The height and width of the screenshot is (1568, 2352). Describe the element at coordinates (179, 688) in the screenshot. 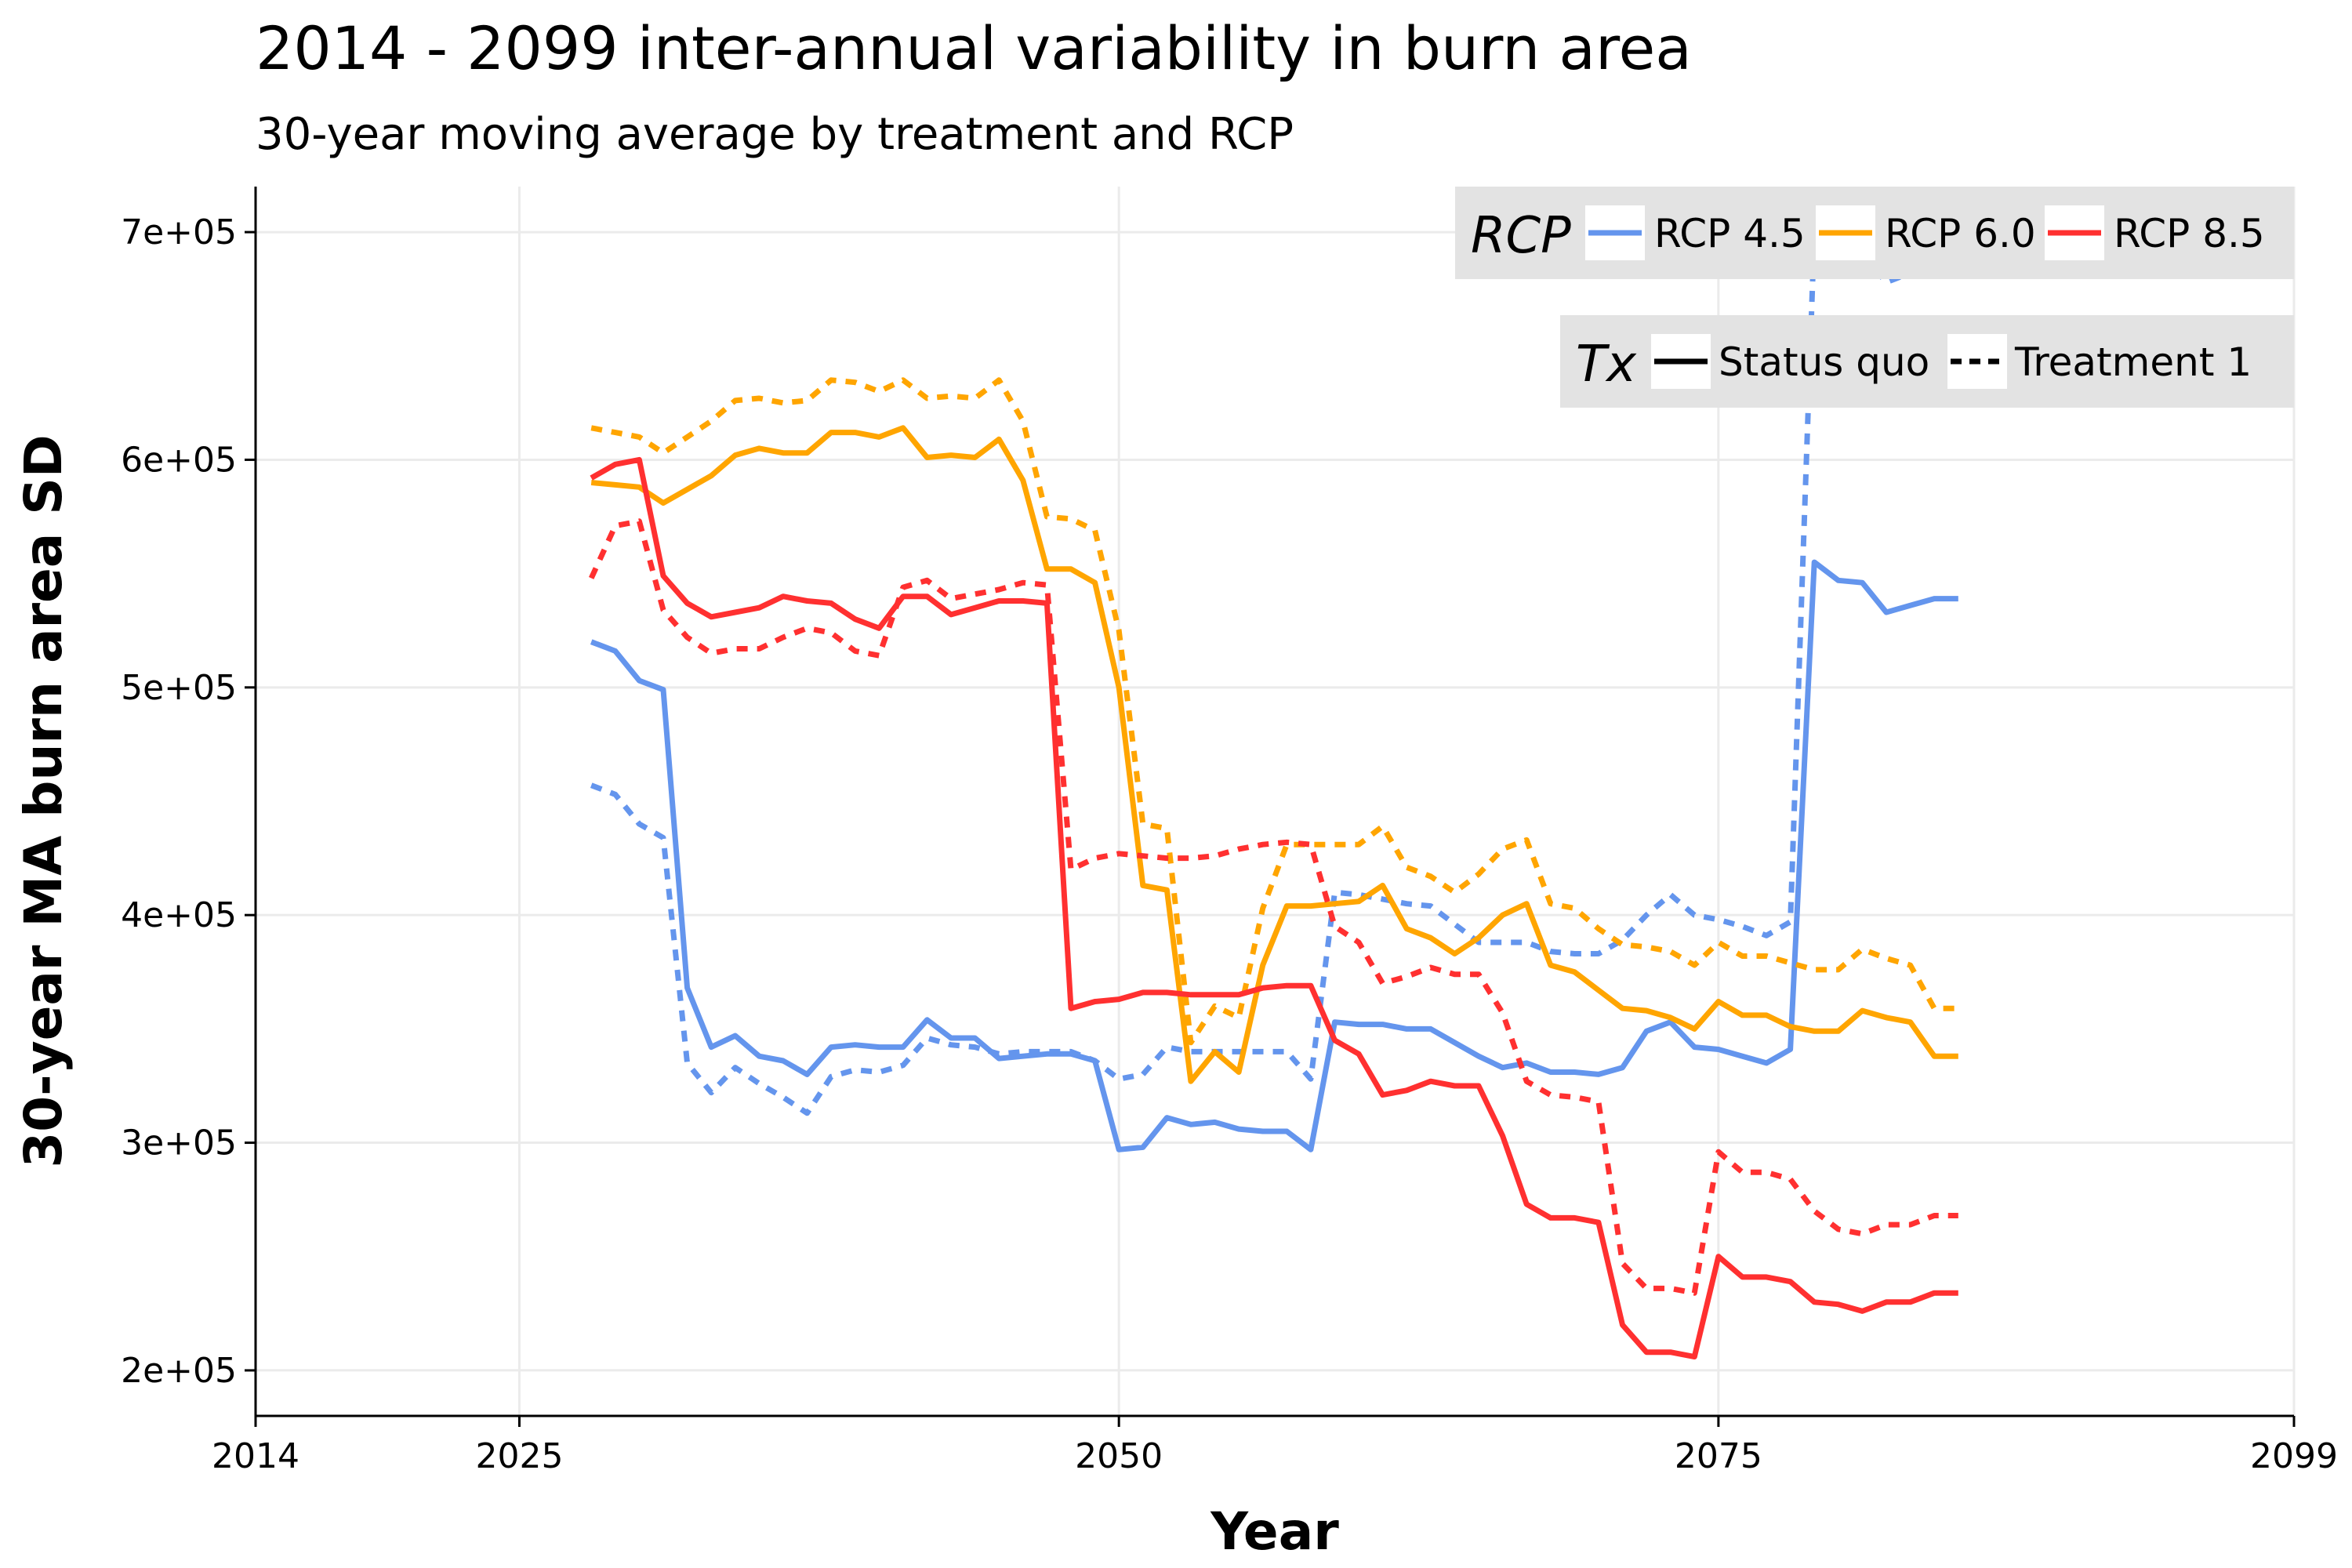

I see `y-tick-label: 5e+05` at that location.